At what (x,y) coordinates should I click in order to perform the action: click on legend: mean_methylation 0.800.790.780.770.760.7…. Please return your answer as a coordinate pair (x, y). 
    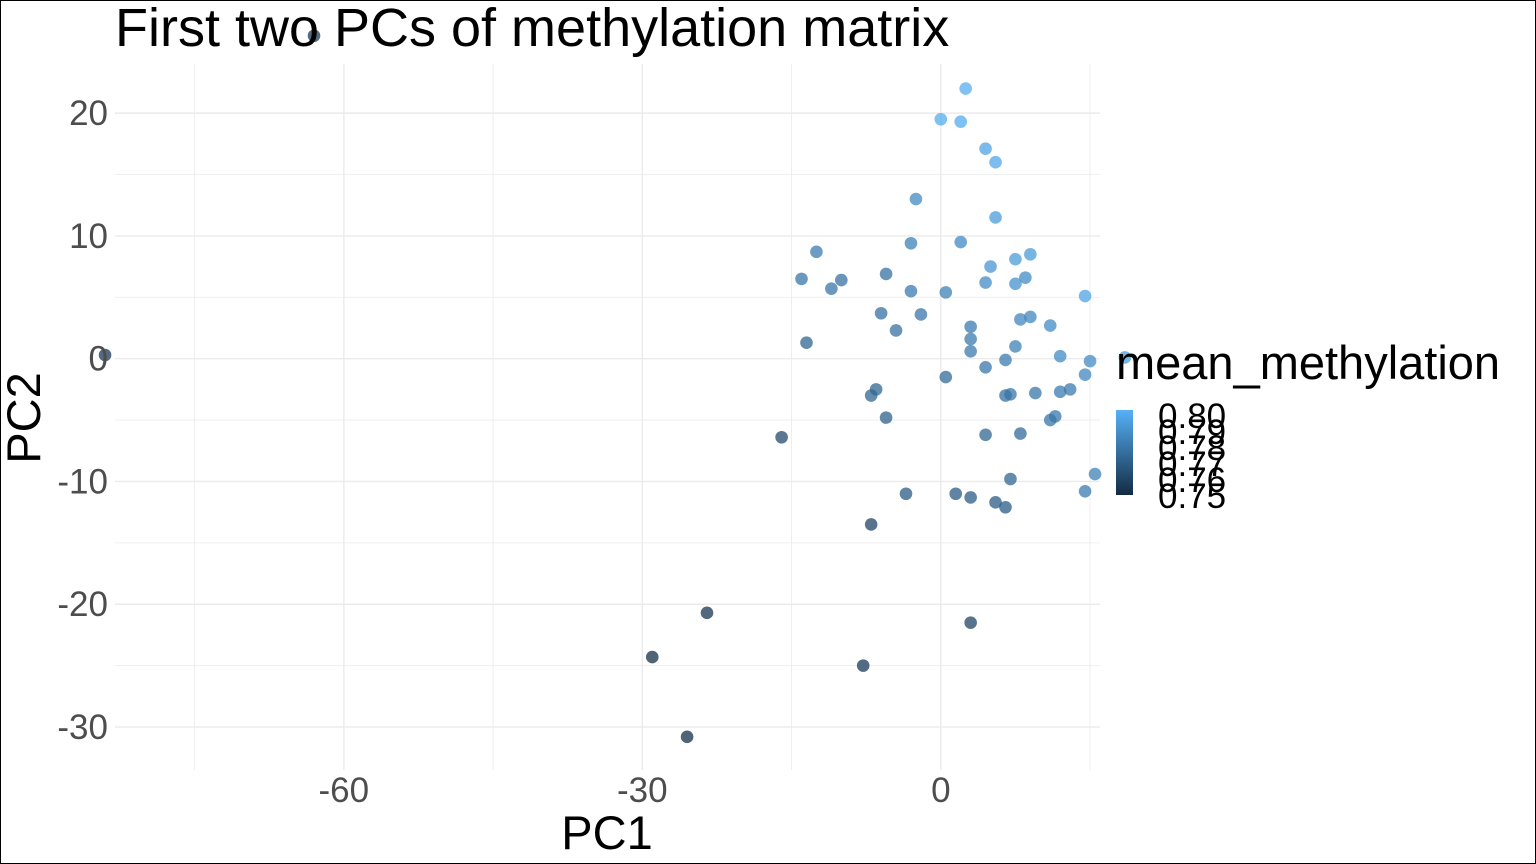
    Looking at the image, I should click on (1308, 426).